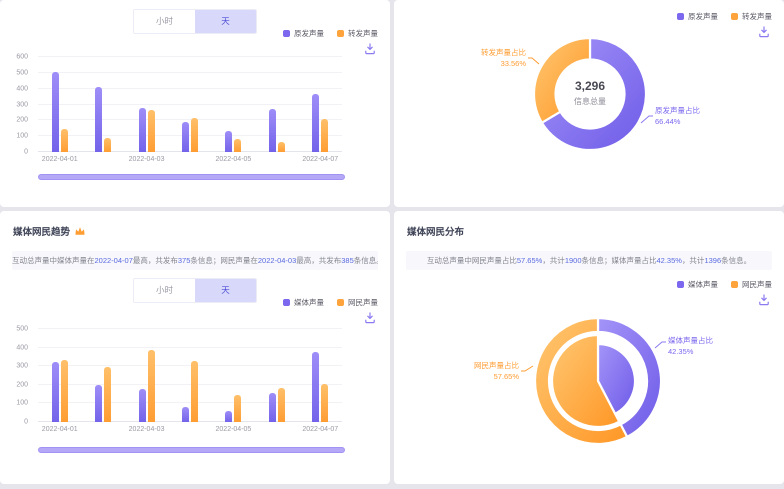 This screenshot has width=784, height=489. Describe the element at coordinates (690, 346) in the screenshot. I see `pie-label-media: 媒体声量占比 42.35%` at that location.